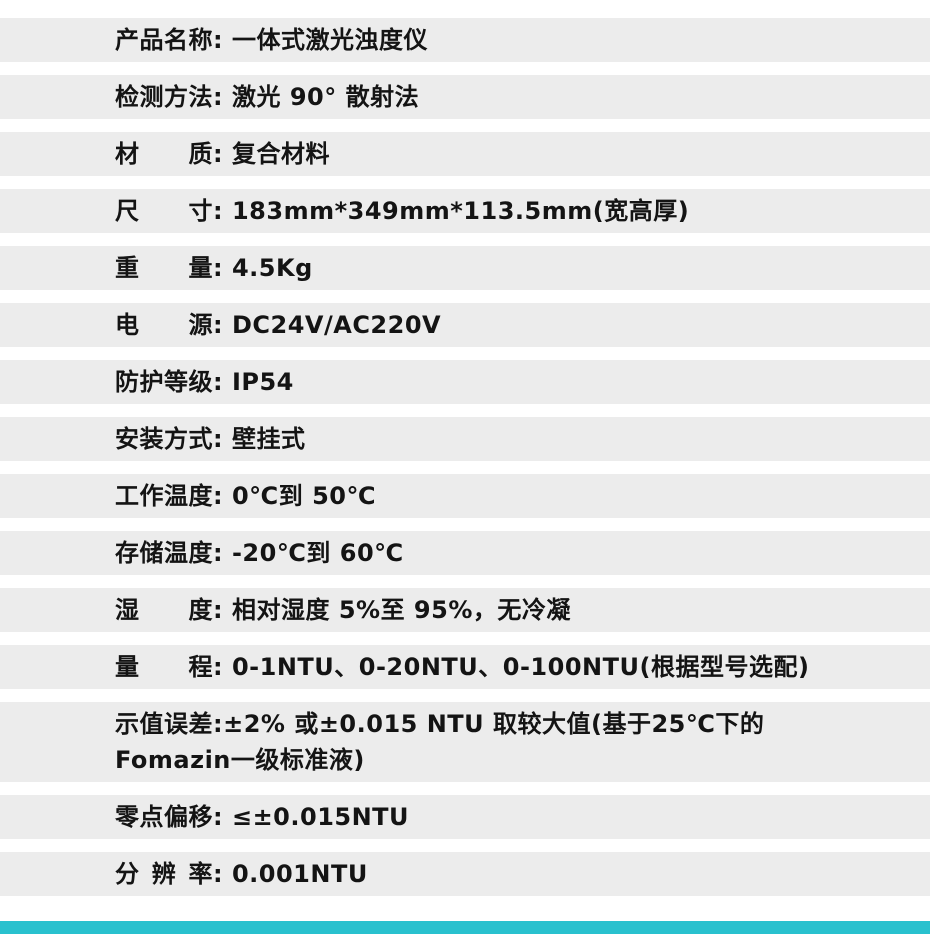 The width and height of the screenshot is (930, 934). I want to click on spec-row: 湿度: 相对湿度 5%至 95%，无冷凝, so click(465, 610).